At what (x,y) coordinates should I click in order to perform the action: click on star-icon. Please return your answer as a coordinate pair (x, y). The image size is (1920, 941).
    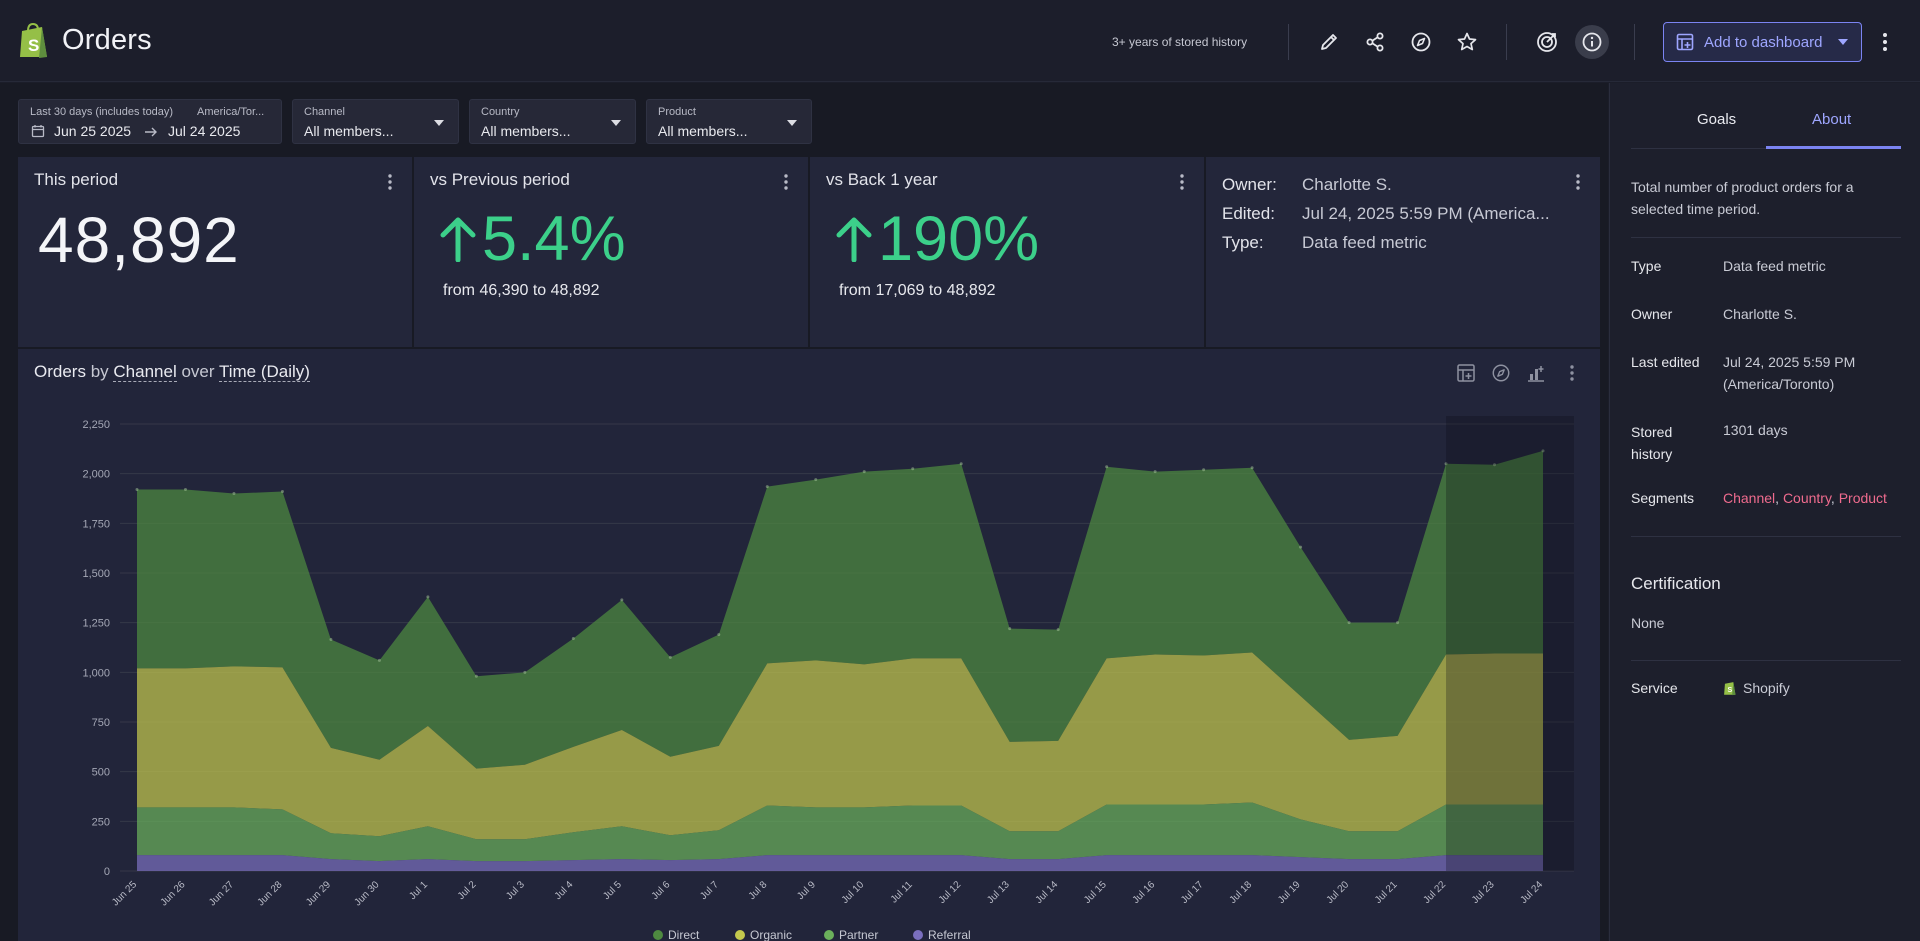
    Looking at the image, I should click on (1467, 41).